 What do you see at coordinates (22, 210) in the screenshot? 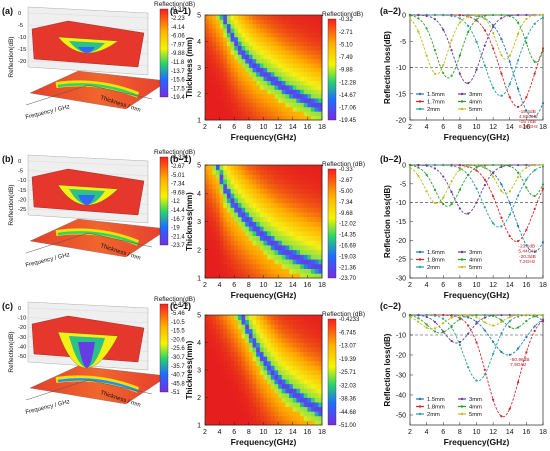
I see `z-tick: -25` at bounding box center [22, 210].